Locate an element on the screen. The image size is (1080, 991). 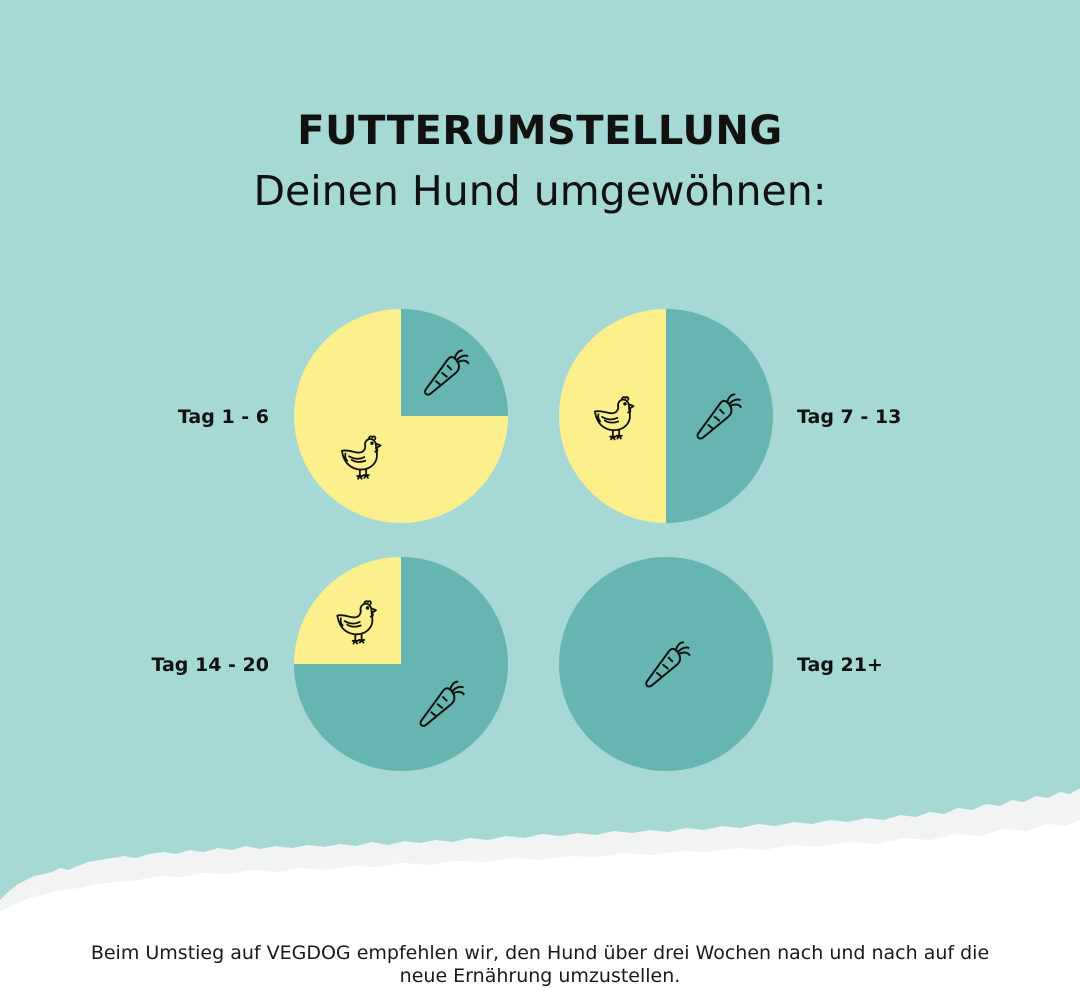
page-title: FUTTERUMSTELLUNG is located at coordinates (540, 131).